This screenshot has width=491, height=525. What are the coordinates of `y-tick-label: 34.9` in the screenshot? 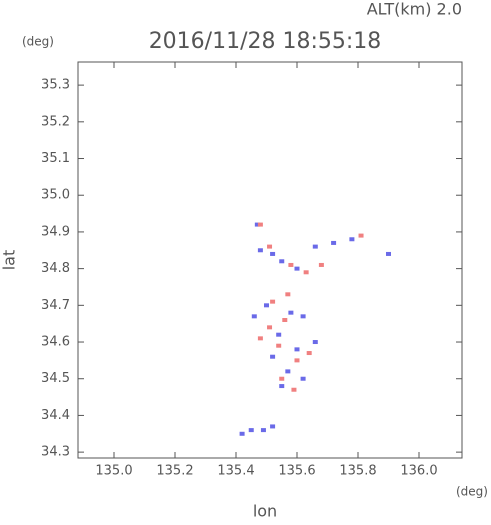 It's located at (55, 231).